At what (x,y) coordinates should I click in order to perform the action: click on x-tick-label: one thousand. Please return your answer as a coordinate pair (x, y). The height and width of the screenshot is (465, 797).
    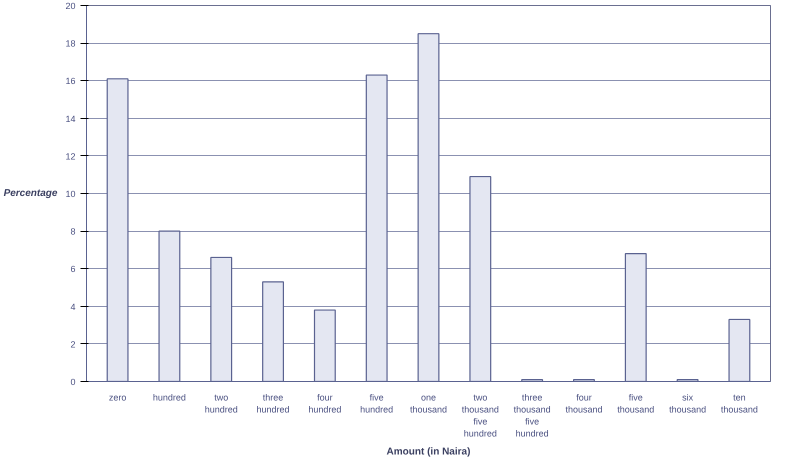
    Looking at the image, I should click on (429, 403).